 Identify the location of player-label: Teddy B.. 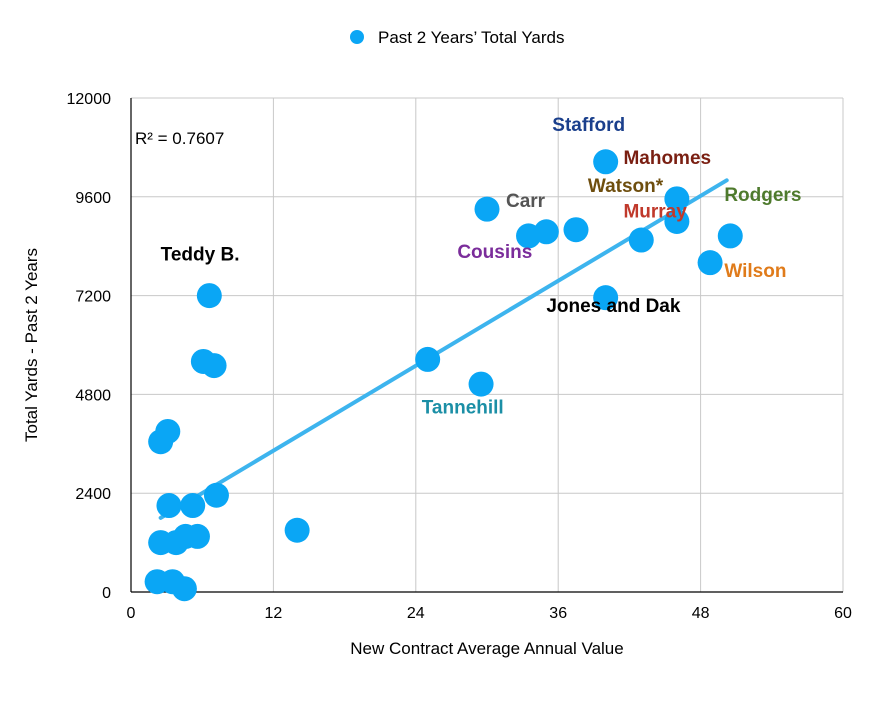
(200, 255).